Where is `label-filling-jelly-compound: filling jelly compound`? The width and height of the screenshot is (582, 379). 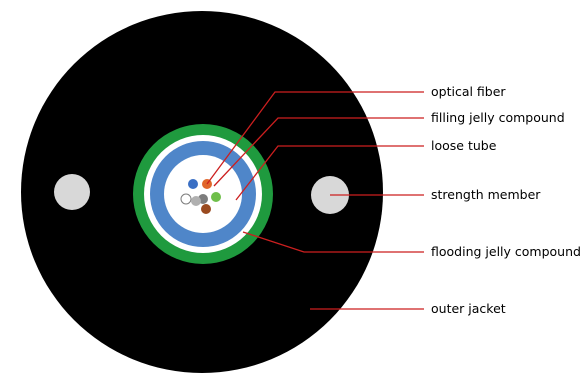
label-filling-jelly-compound: filling jelly compound is located at coordinates (498, 117).